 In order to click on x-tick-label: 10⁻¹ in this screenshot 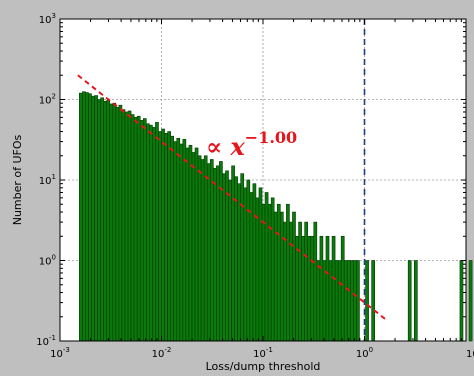, I will do `click(263, 353)`.